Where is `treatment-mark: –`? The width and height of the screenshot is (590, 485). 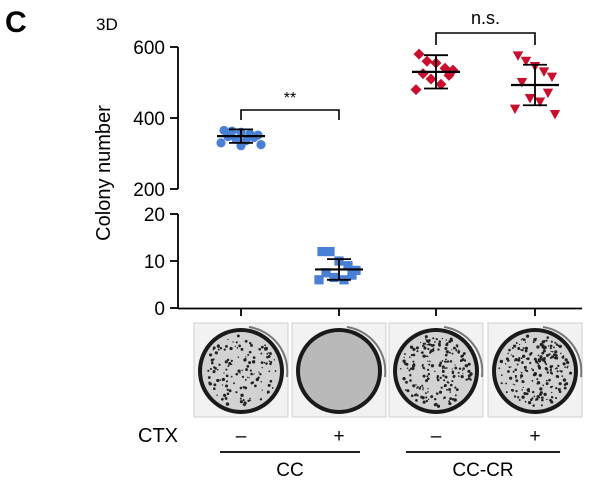
treatment-mark: – is located at coordinates (436, 436).